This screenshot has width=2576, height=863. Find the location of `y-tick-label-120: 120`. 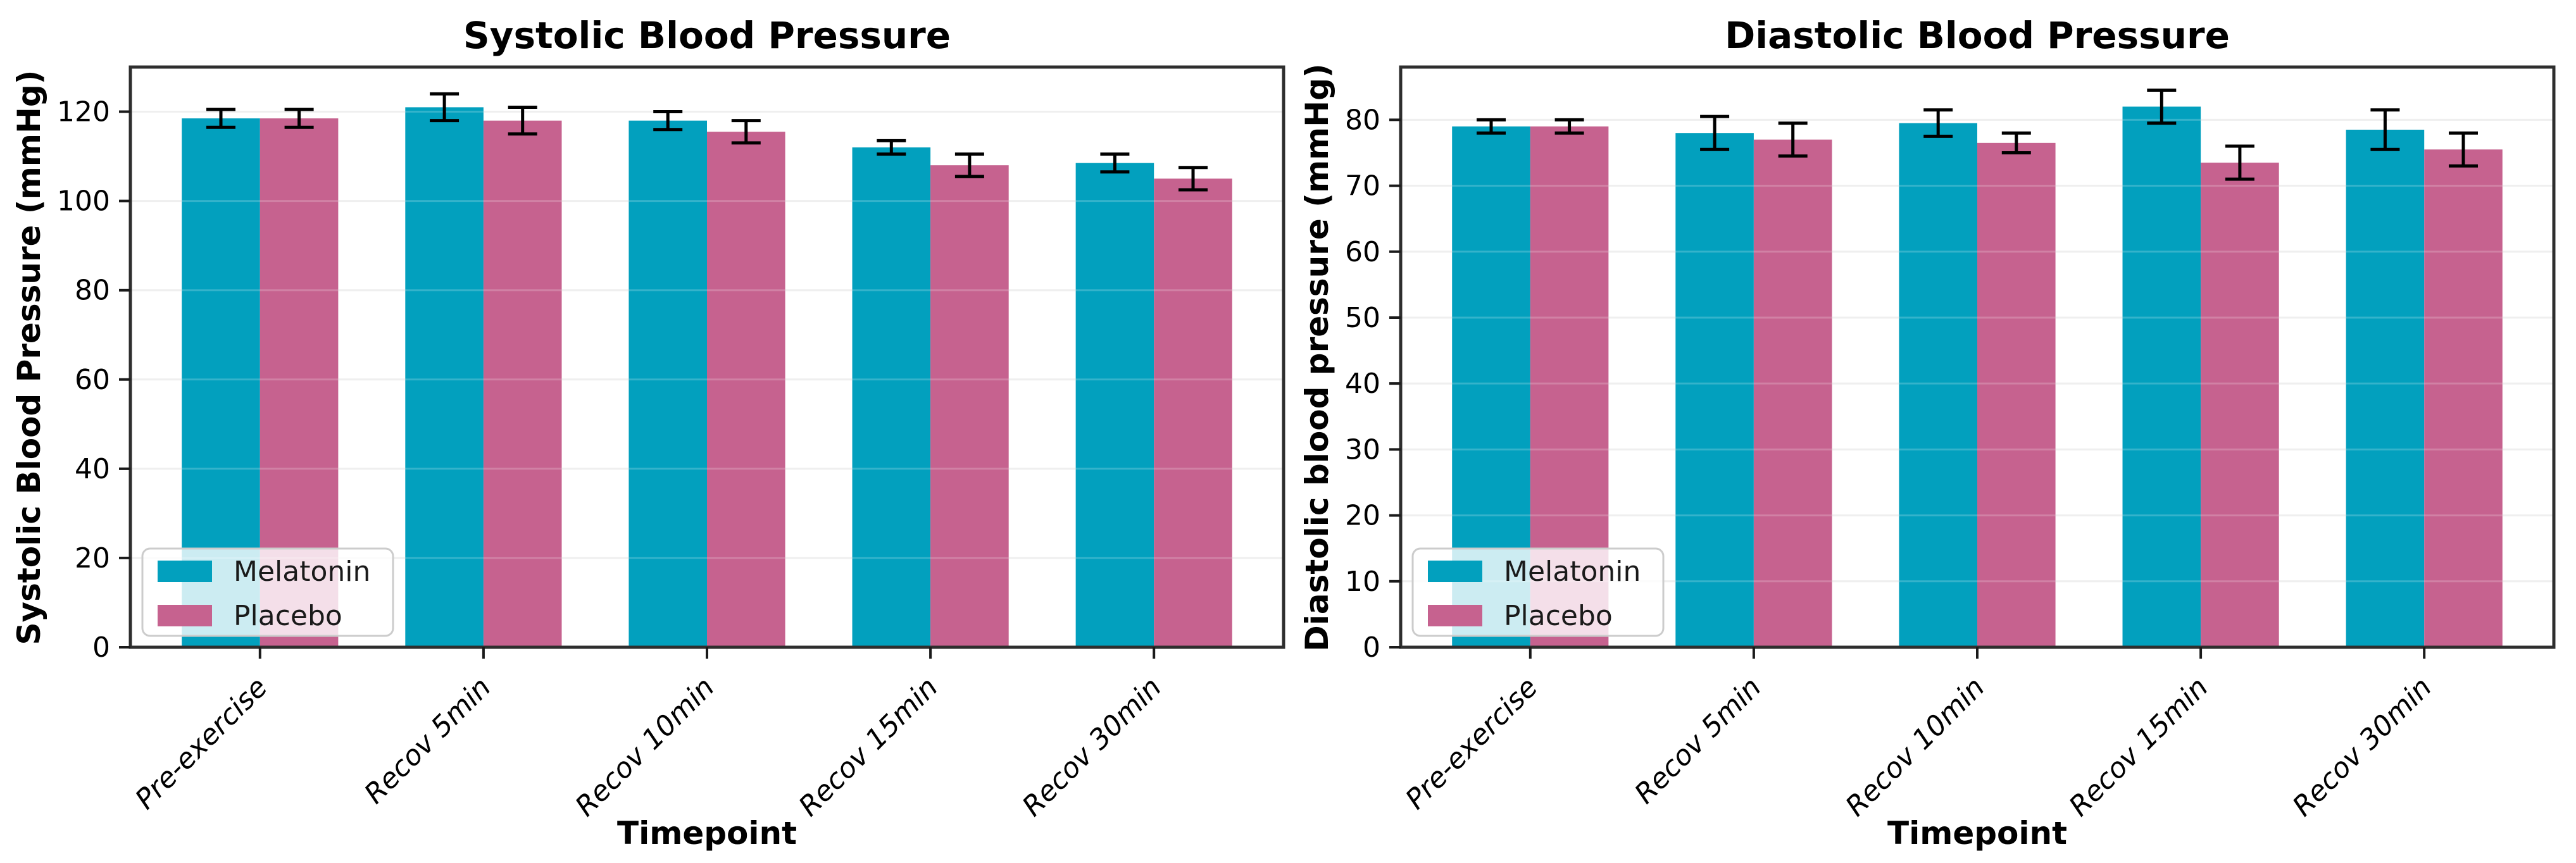

y-tick-label-120: 120 is located at coordinates (83, 112).